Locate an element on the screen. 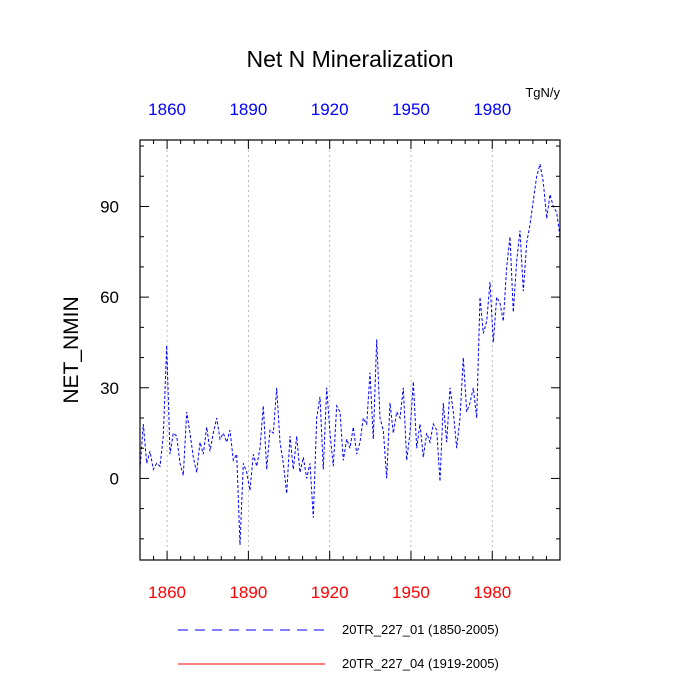  x-tick-label-bottom-1920: 1920 is located at coordinates (330, 592).